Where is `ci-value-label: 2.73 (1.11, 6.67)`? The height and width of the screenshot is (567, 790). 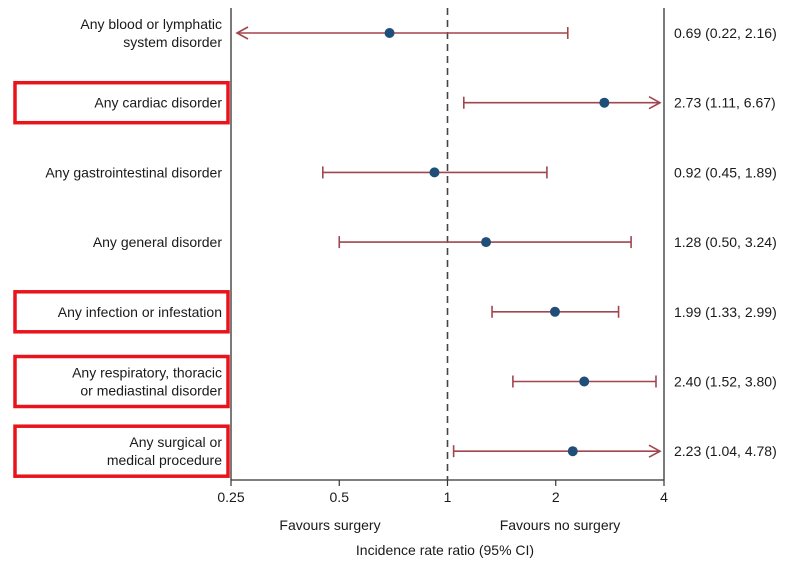
ci-value-label: 2.73 (1.11, 6.67) is located at coordinates (725, 103).